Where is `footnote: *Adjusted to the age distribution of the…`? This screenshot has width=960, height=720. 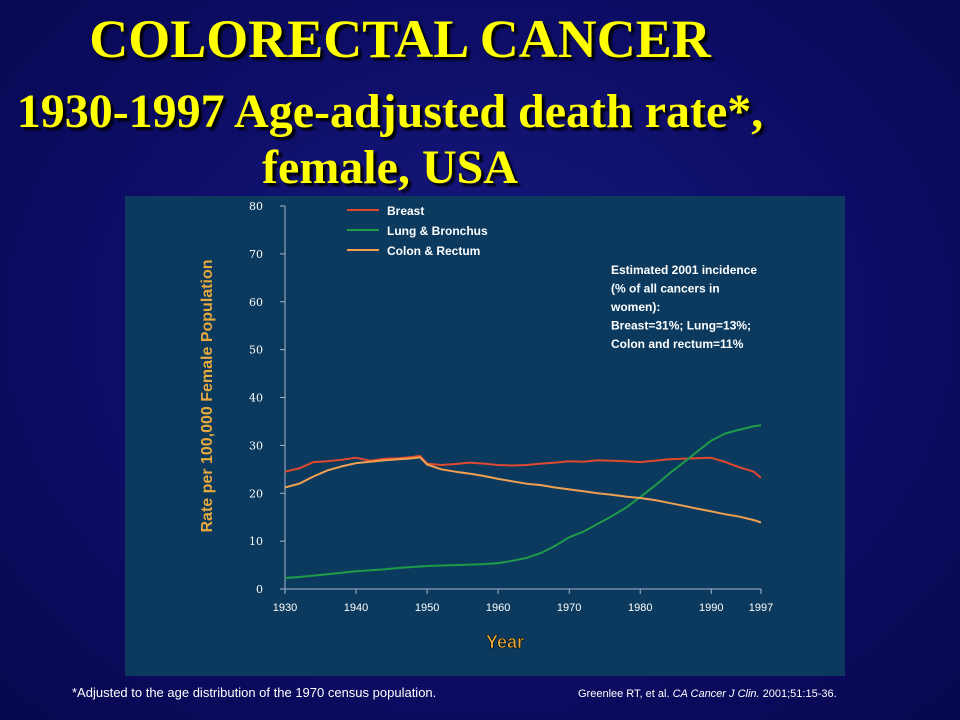 footnote: *Adjusted to the age distribution of the… is located at coordinates (254, 692).